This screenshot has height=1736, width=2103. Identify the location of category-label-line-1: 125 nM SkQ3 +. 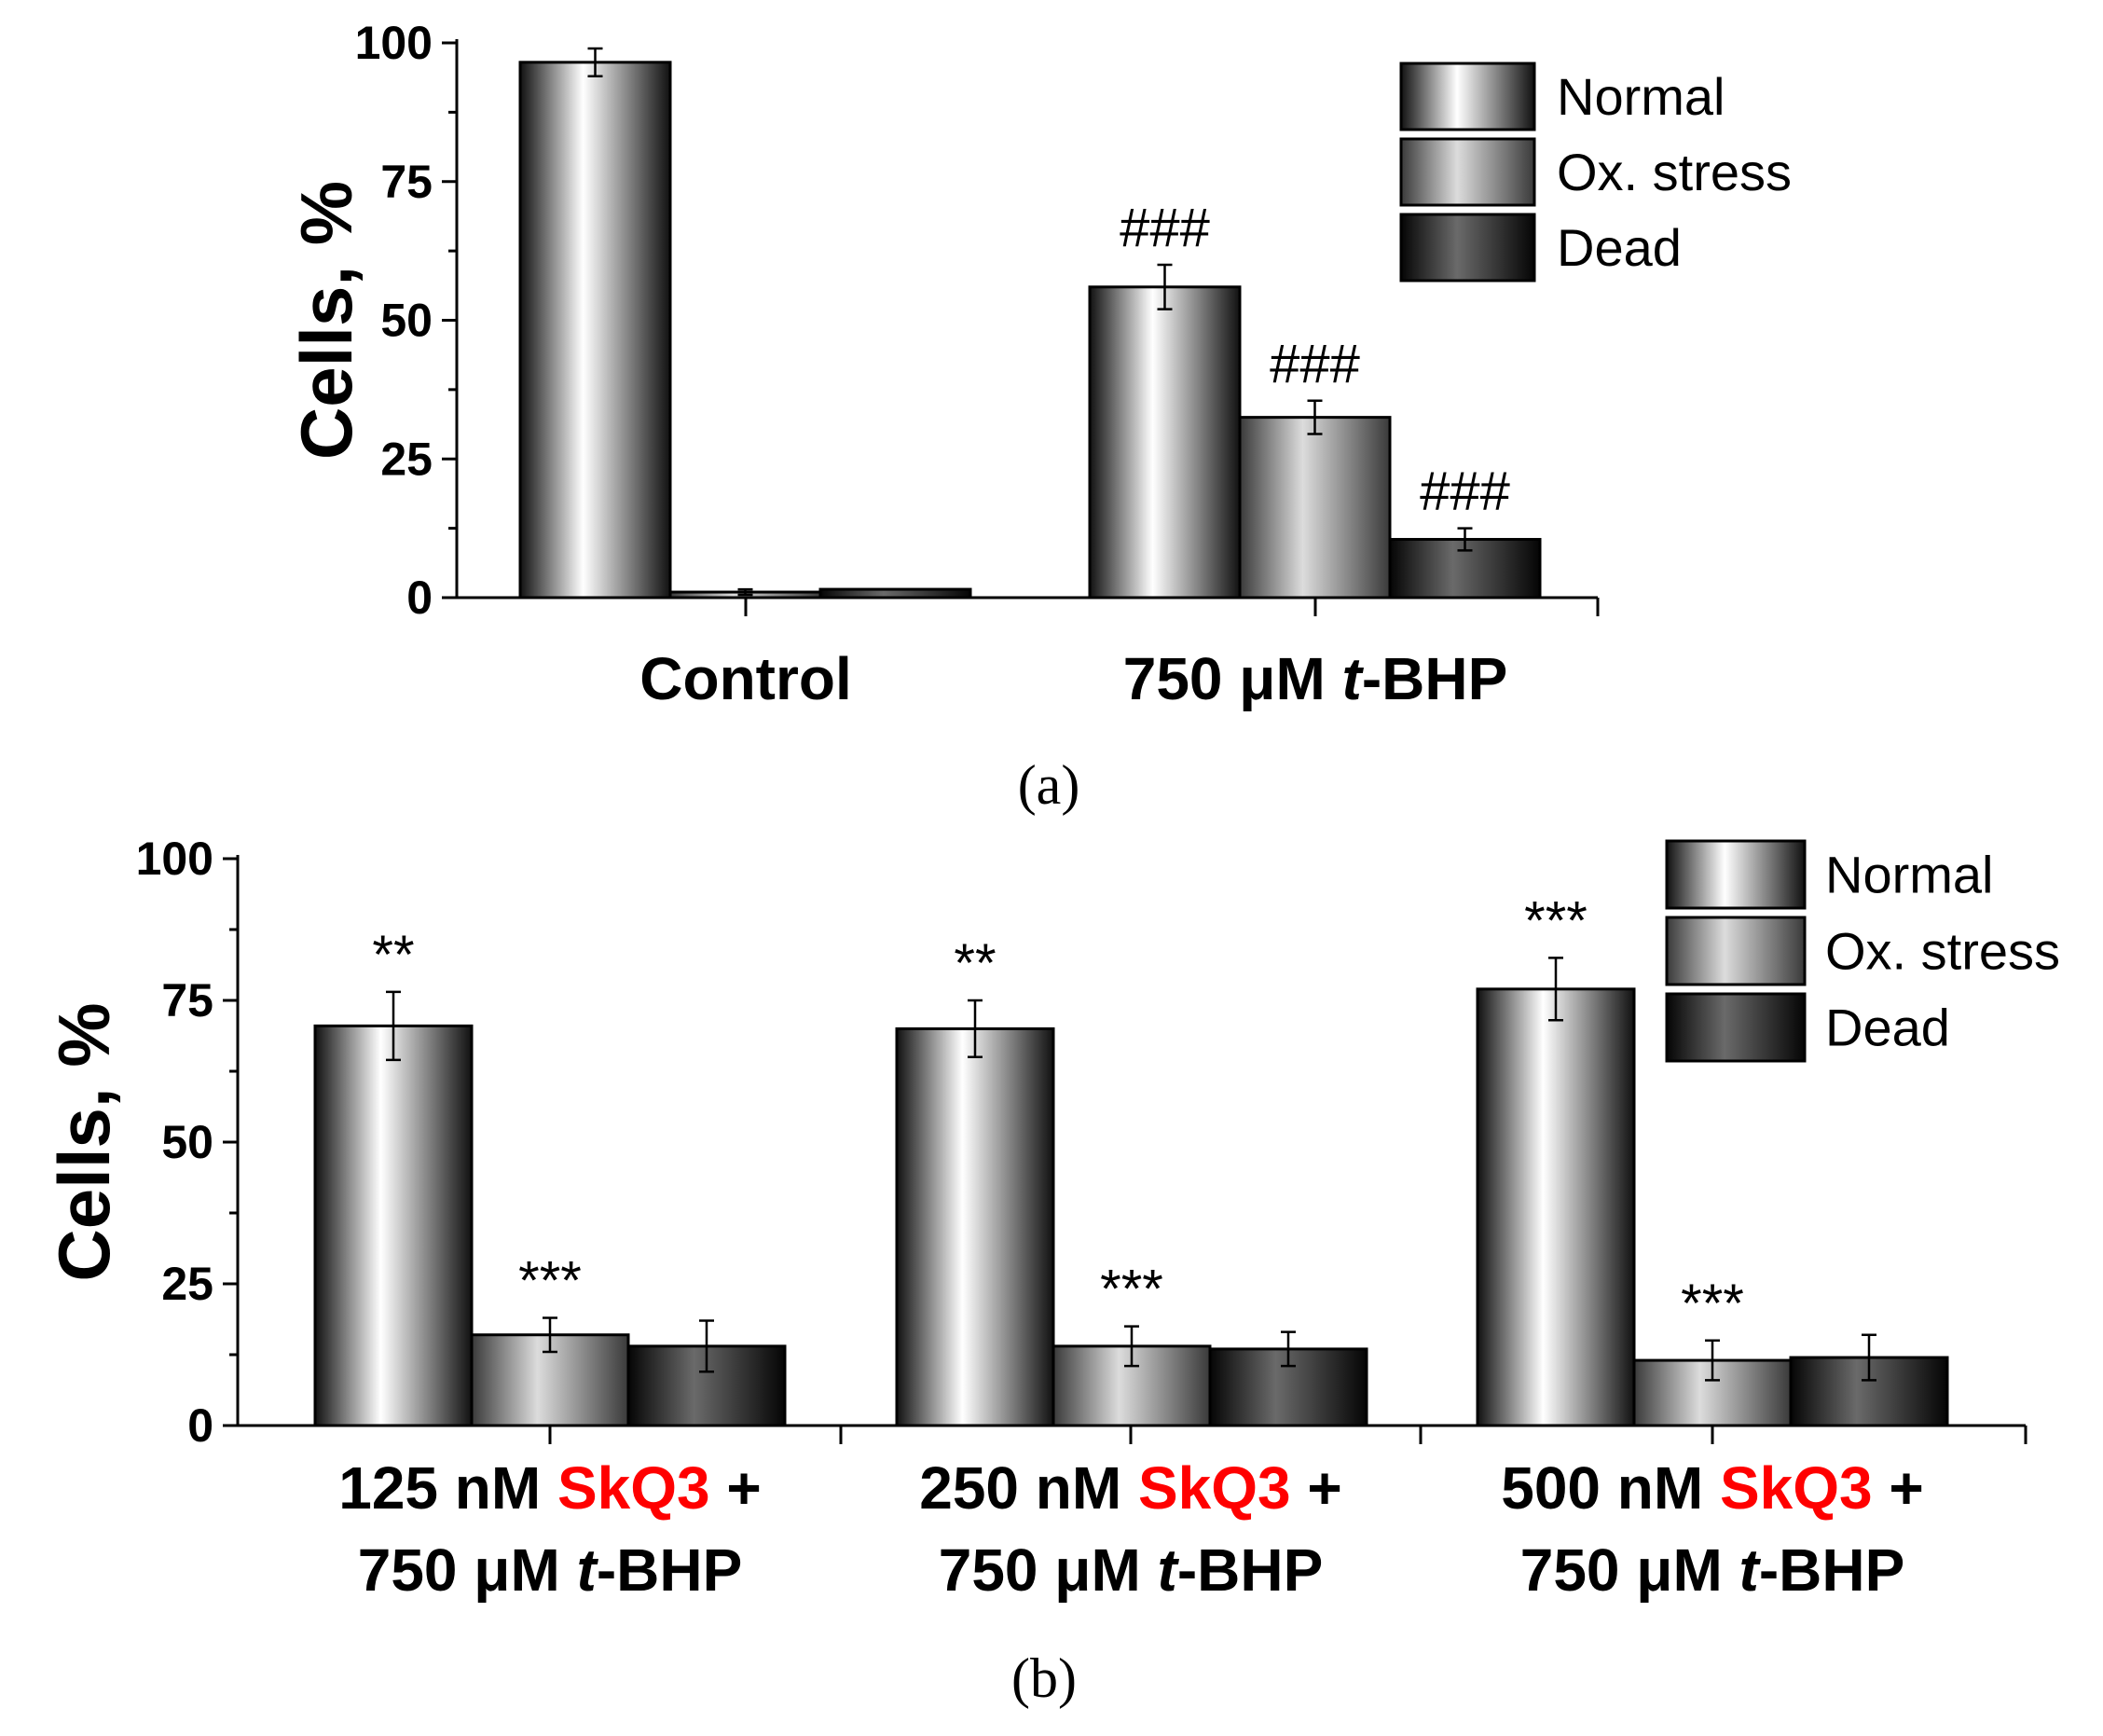
(550, 1488).